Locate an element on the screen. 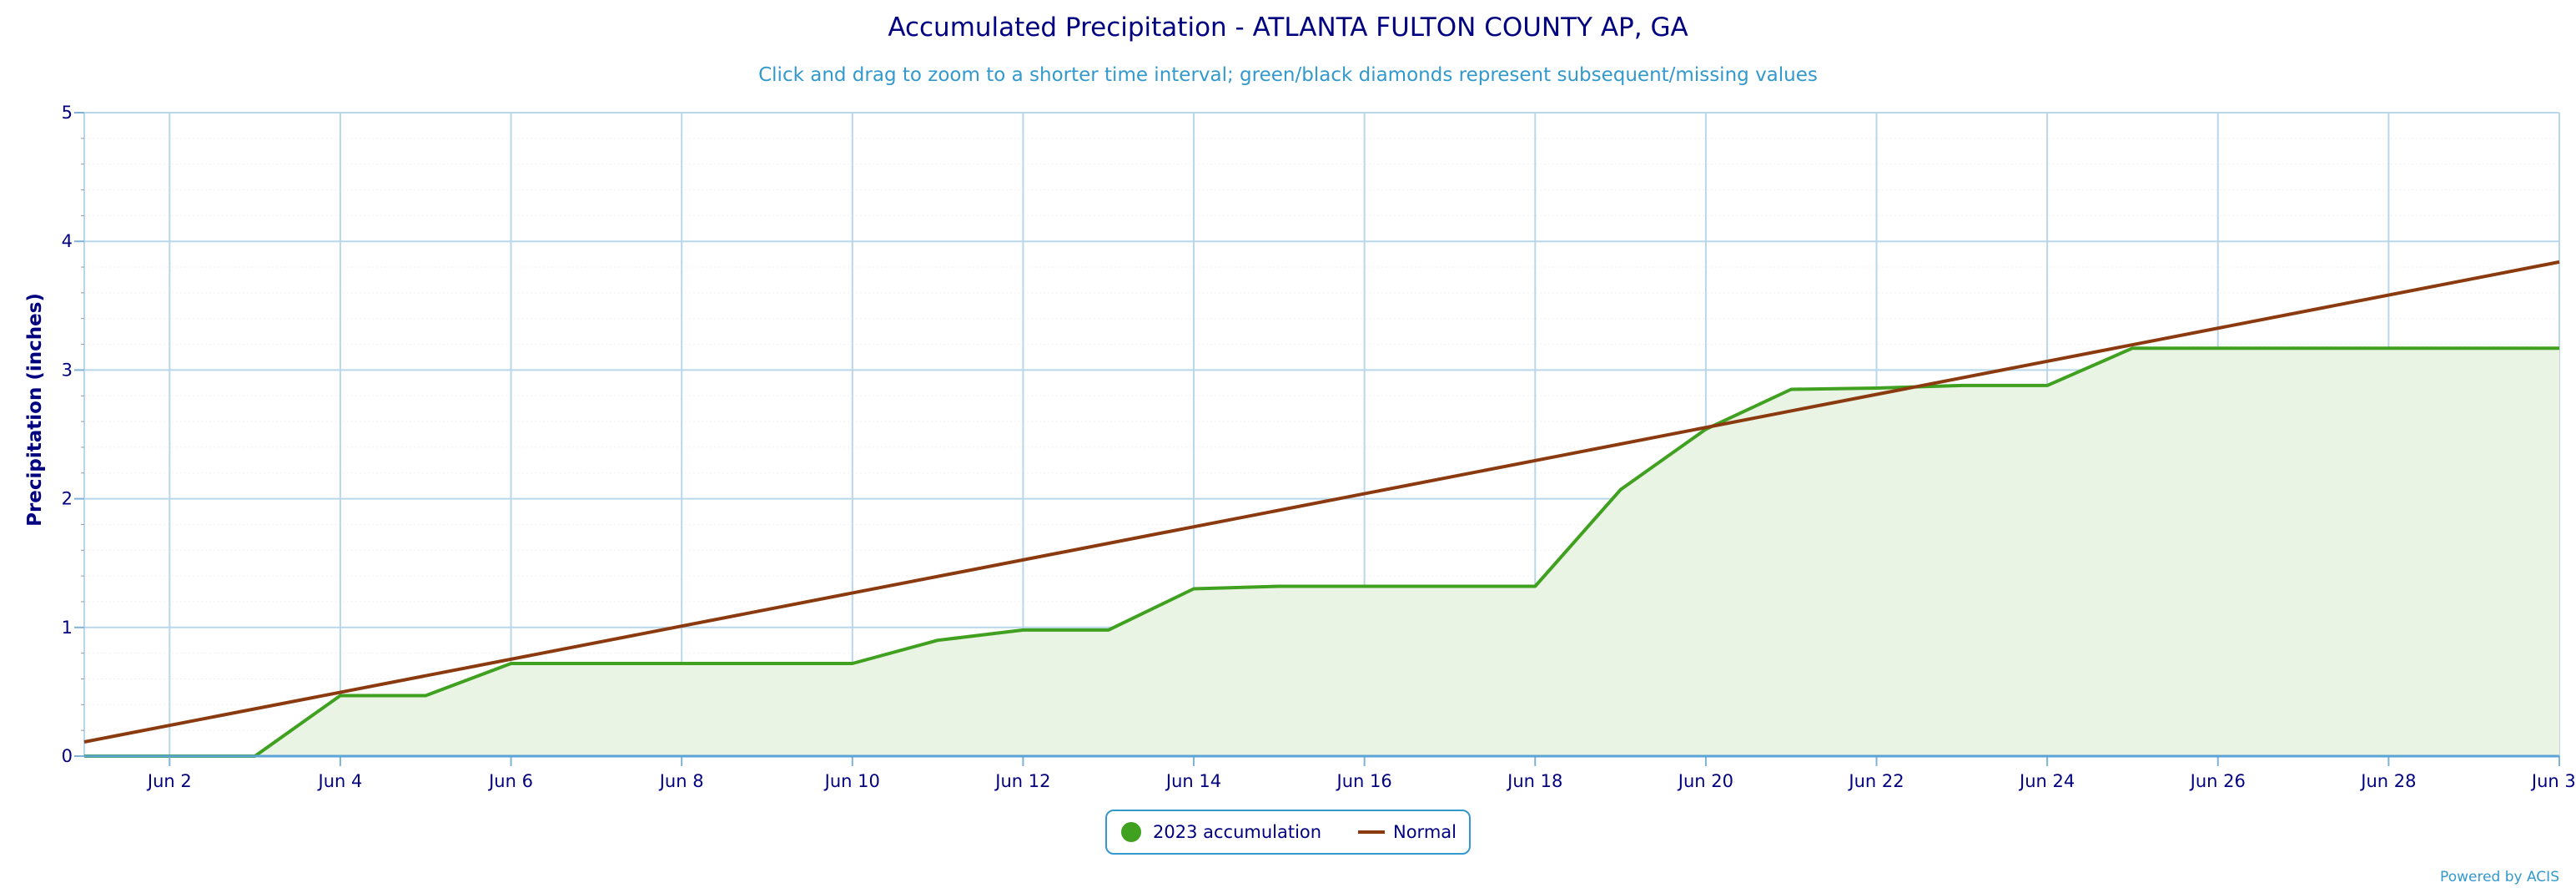  y-tick-label: 2 is located at coordinates (67, 499).